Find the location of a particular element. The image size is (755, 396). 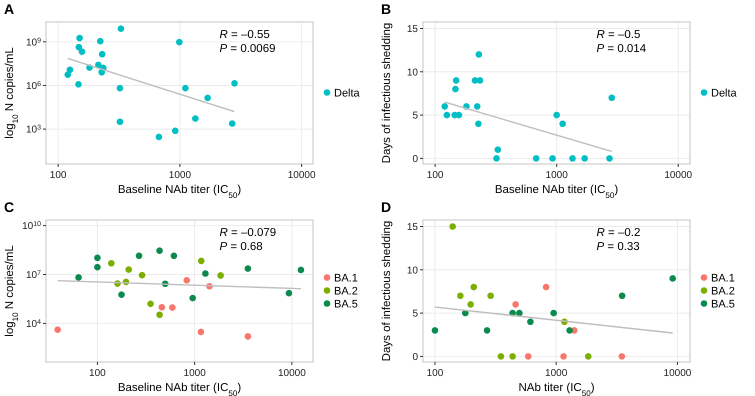

chart-title: D is located at coordinates (386, 207).